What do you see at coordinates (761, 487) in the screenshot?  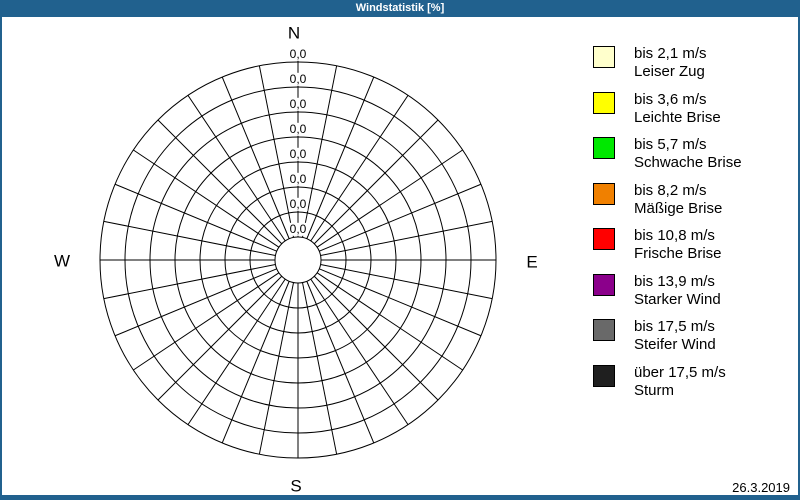 I see `date-label: 26.3.2019` at bounding box center [761, 487].